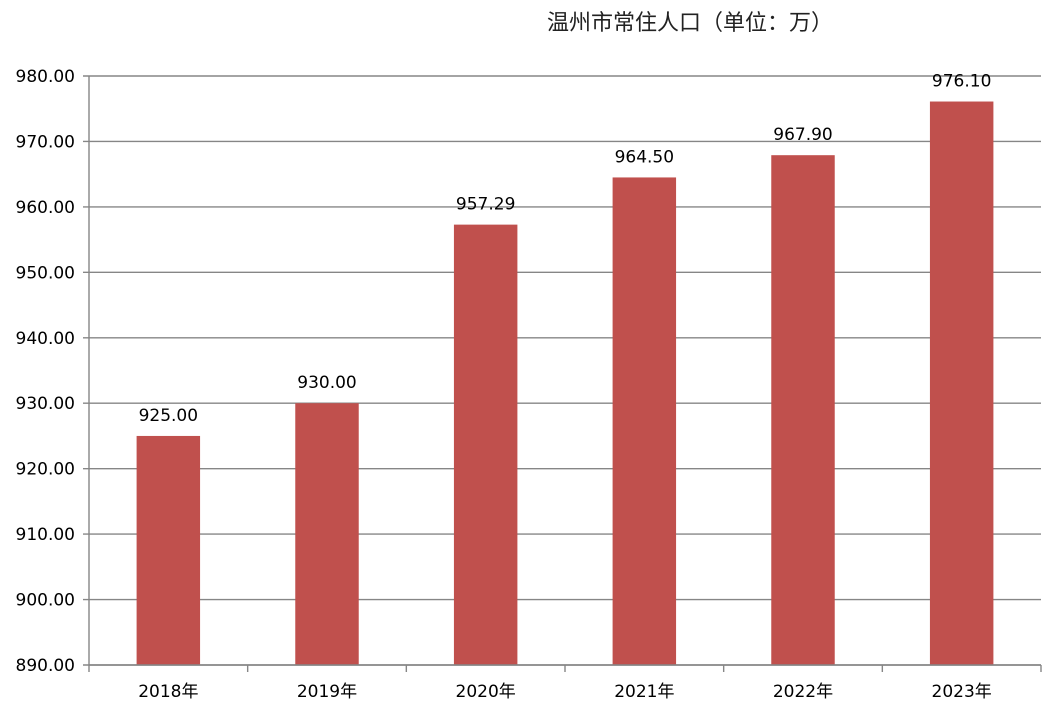  What do you see at coordinates (168, 692) in the screenshot?
I see `x-tick-label: 2018年` at bounding box center [168, 692].